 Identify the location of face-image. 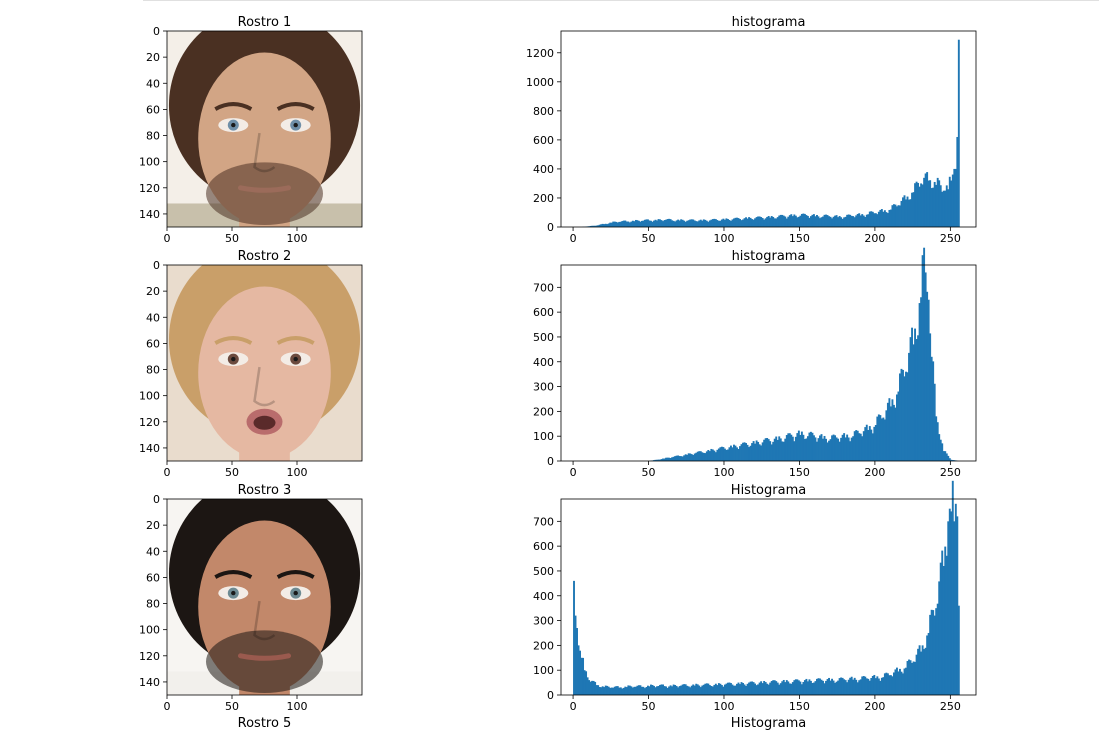
(264, 597).